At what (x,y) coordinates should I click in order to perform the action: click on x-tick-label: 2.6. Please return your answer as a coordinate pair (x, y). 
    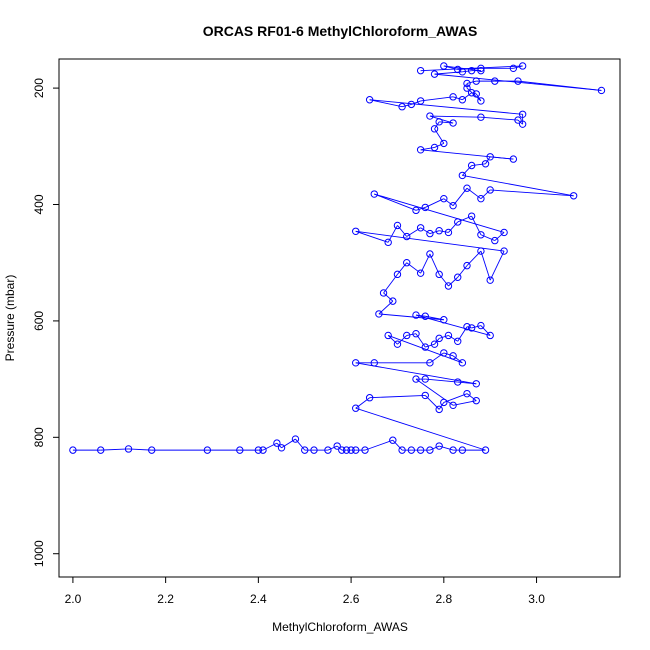
    Looking at the image, I should click on (351, 599).